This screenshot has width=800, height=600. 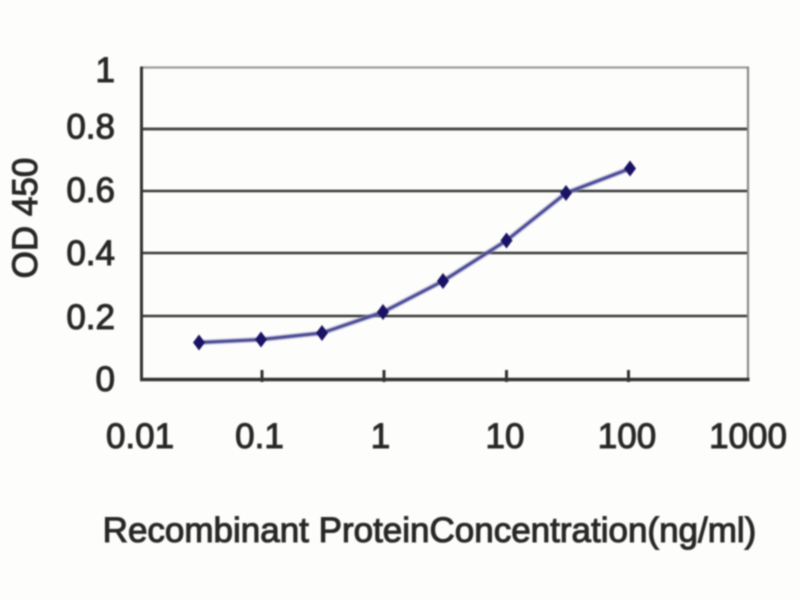 I want to click on svg-text: 100, so click(x=627, y=436).